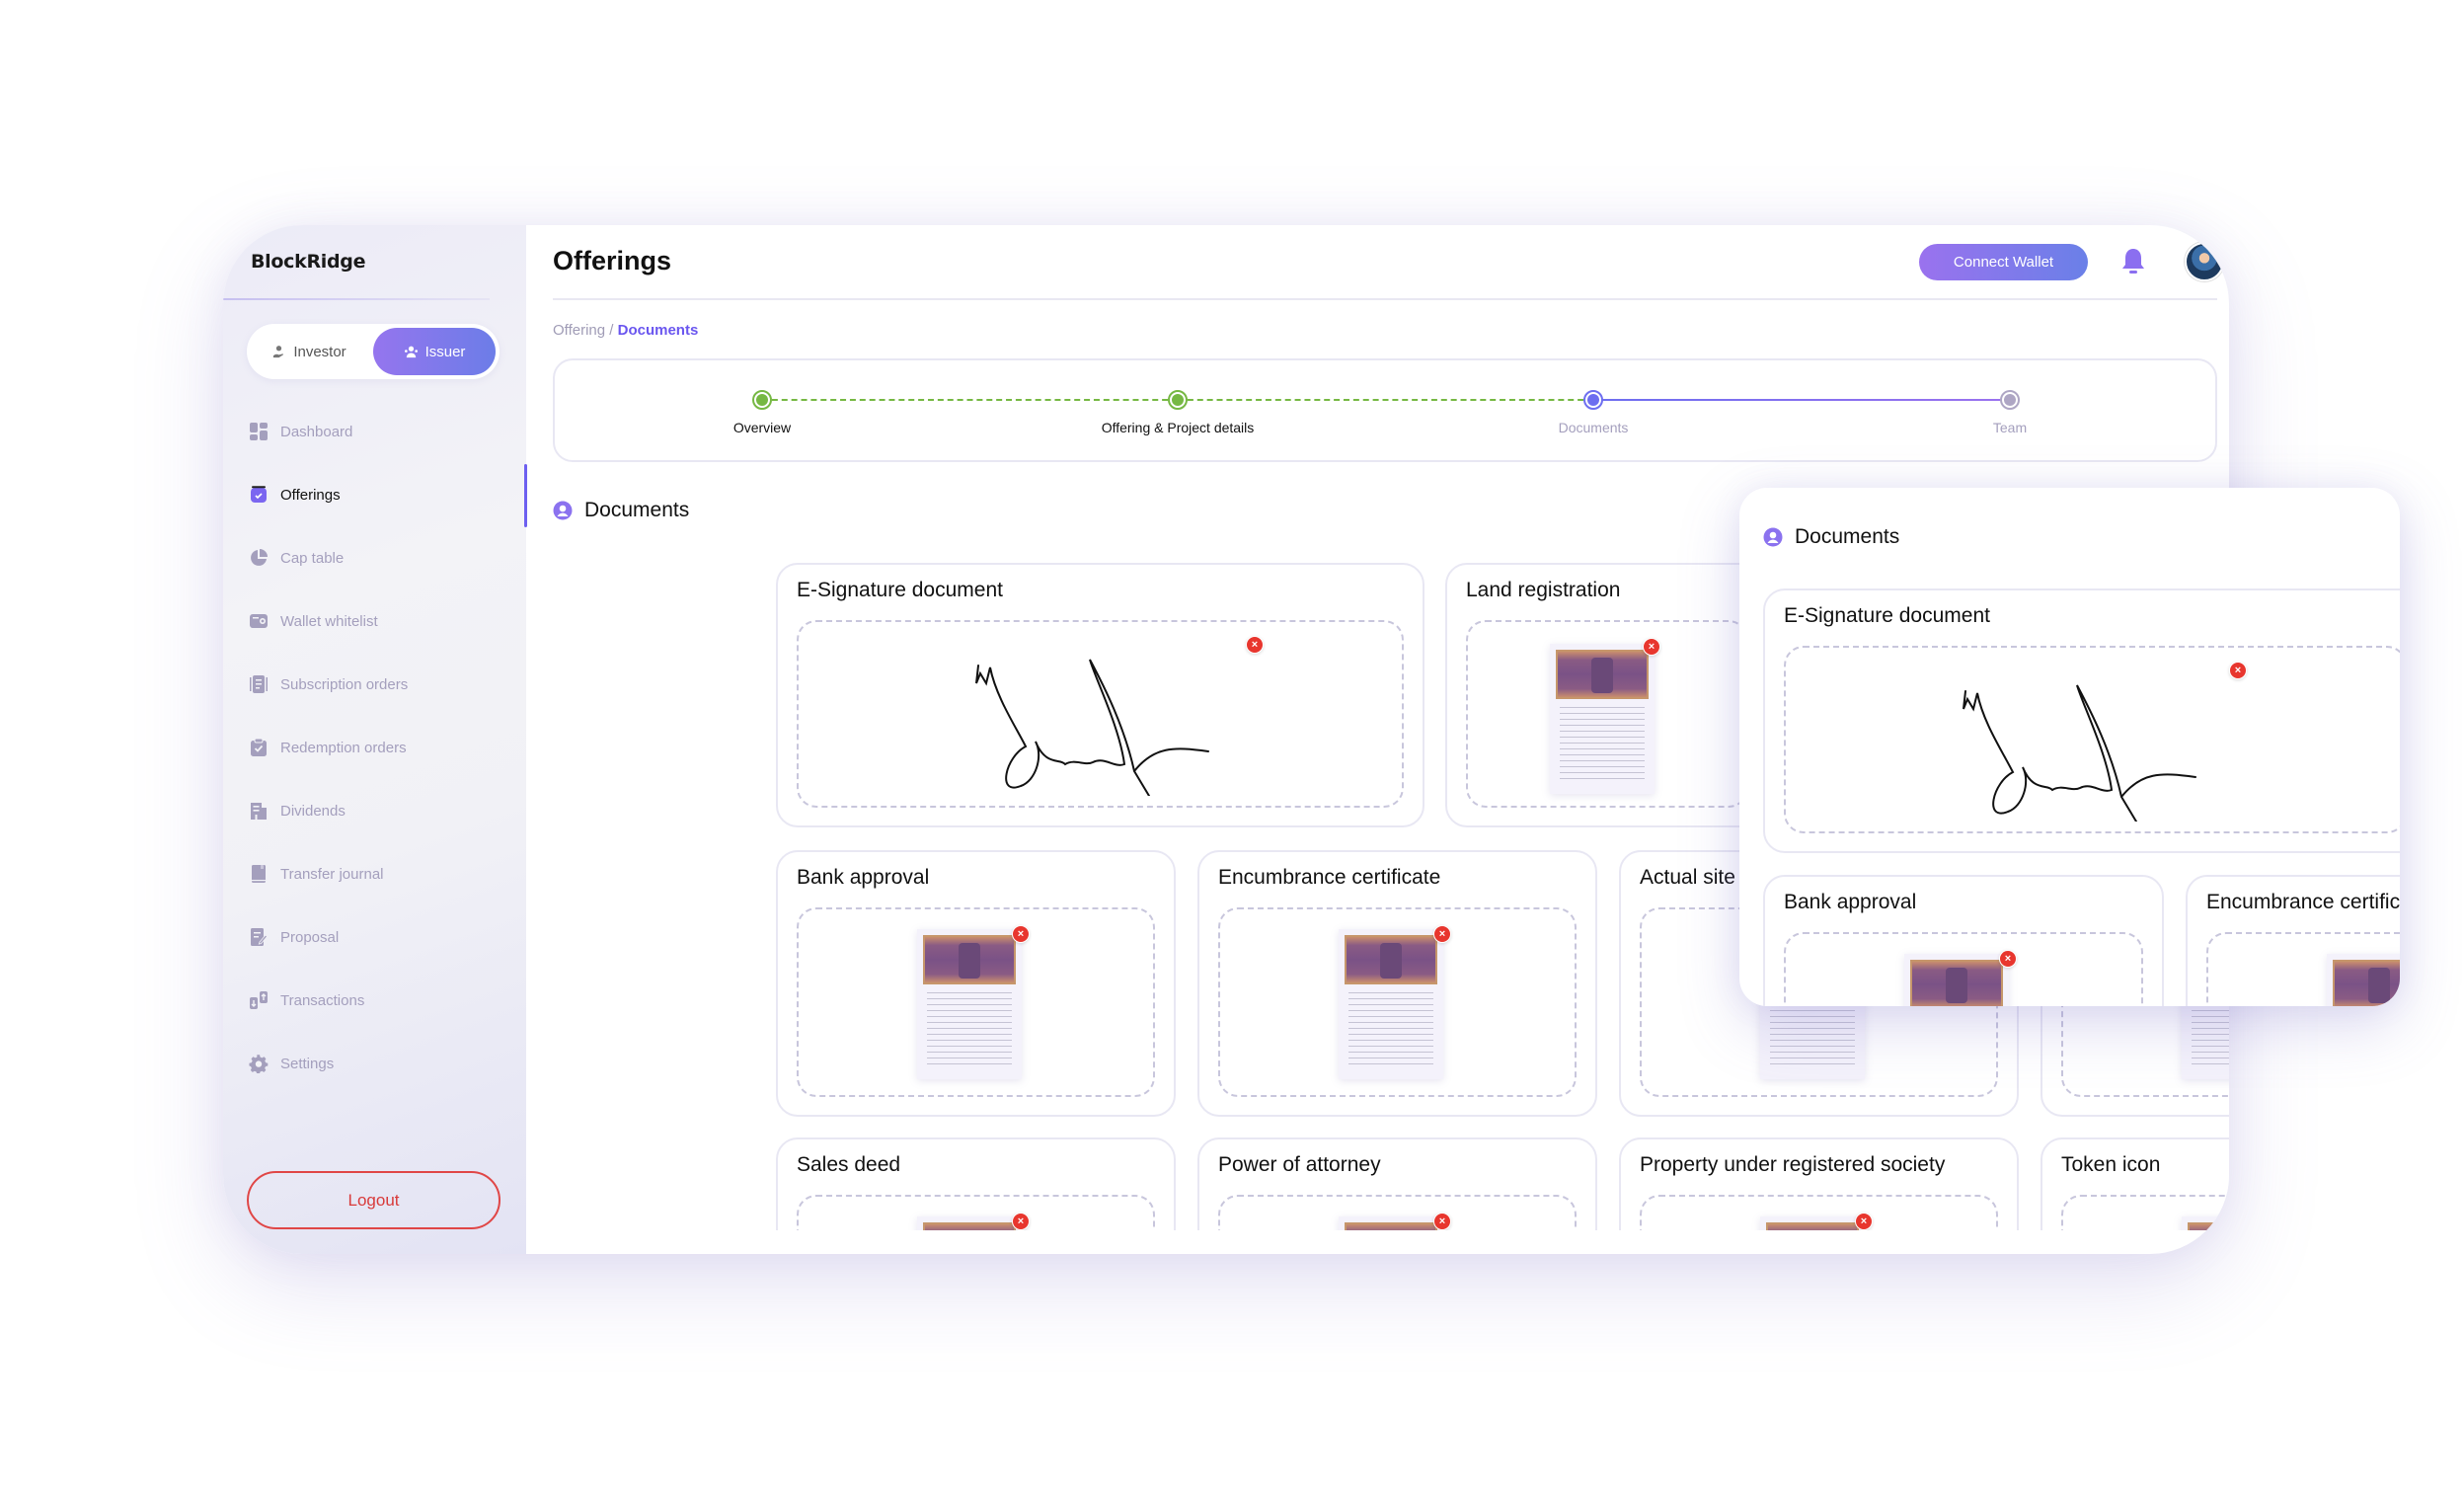  I want to click on sidebar-item-subscription-orders: Subscription orders, so click(328, 684).